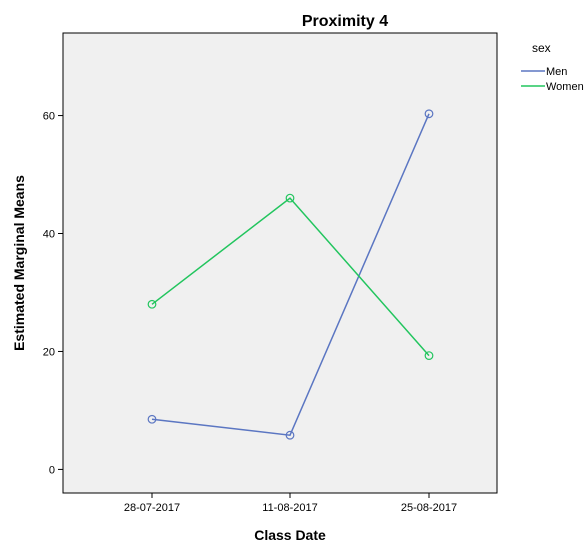 Image resolution: width=588 pixels, height=544 pixels. I want to click on y-axis: 0 20 40 60, so click(53, 293).